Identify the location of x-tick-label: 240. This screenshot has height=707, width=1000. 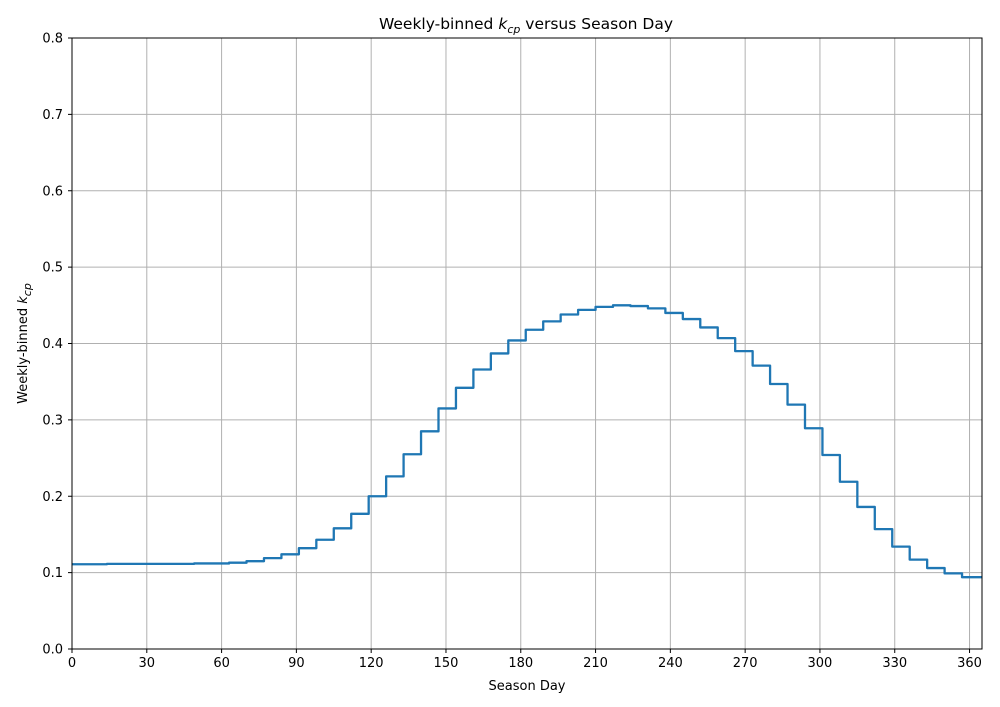
(670, 663).